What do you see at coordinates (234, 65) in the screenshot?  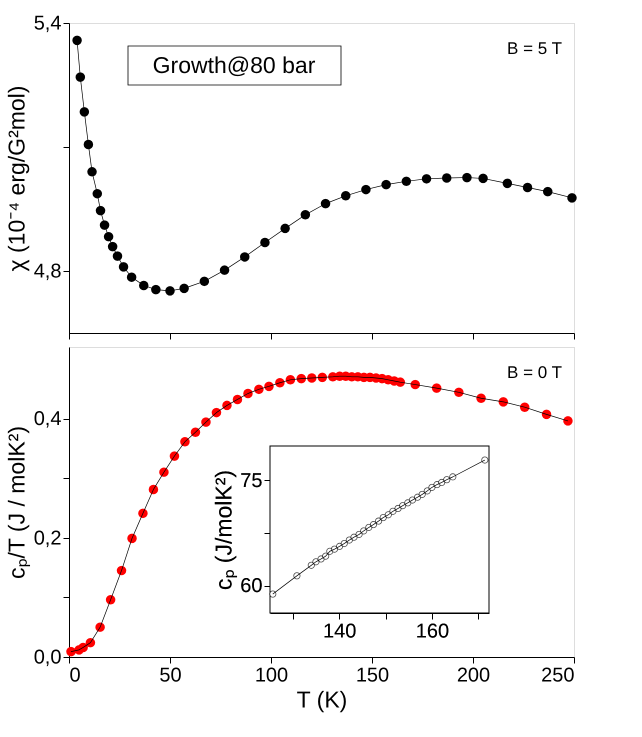 I see `annotation: Growth@80 bar` at bounding box center [234, 65].